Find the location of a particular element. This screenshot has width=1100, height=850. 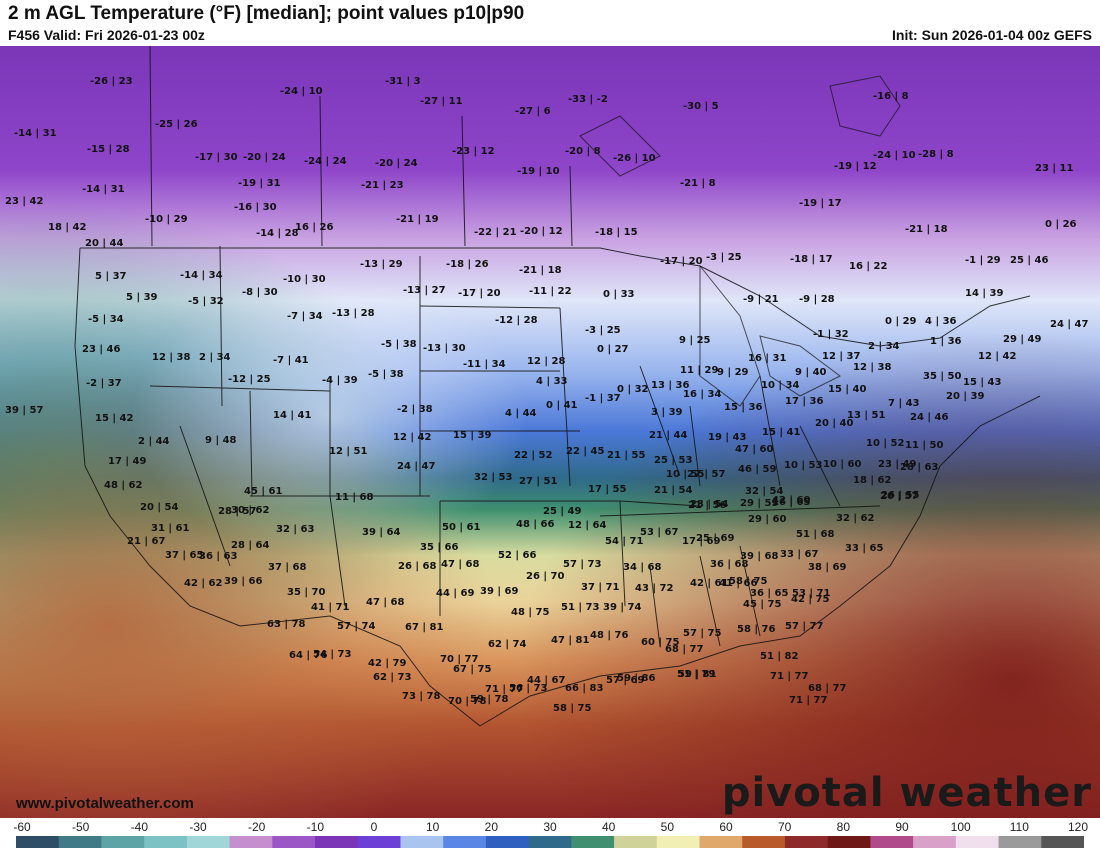

point-value-label: -13 | 29 is located at coordinates (381, 264).